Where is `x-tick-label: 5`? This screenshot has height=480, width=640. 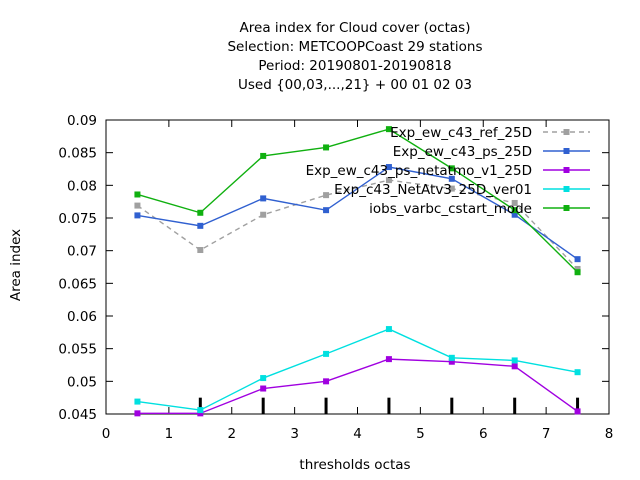 x-tick-label: 5 is located at coordinates (420, 434).